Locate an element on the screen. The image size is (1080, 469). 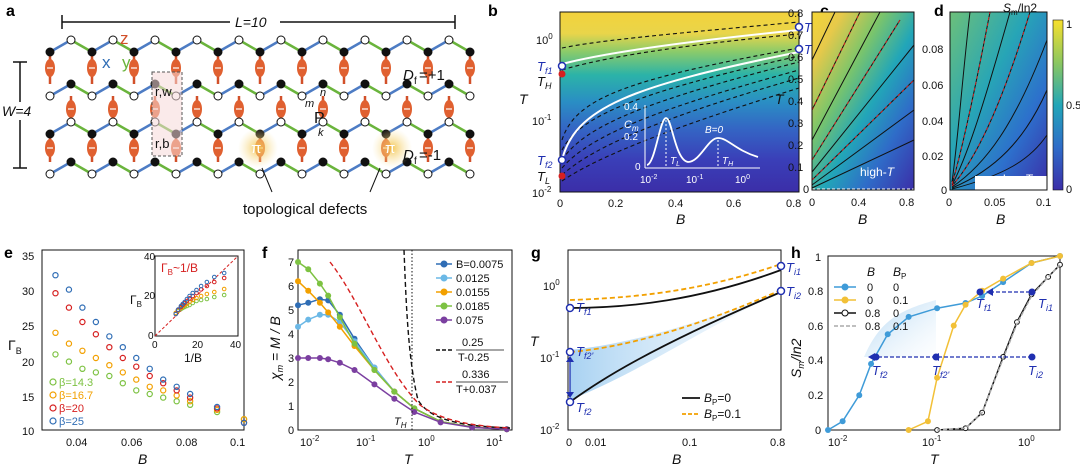
xlabel-d: B is located at coordinates (1000, 219).